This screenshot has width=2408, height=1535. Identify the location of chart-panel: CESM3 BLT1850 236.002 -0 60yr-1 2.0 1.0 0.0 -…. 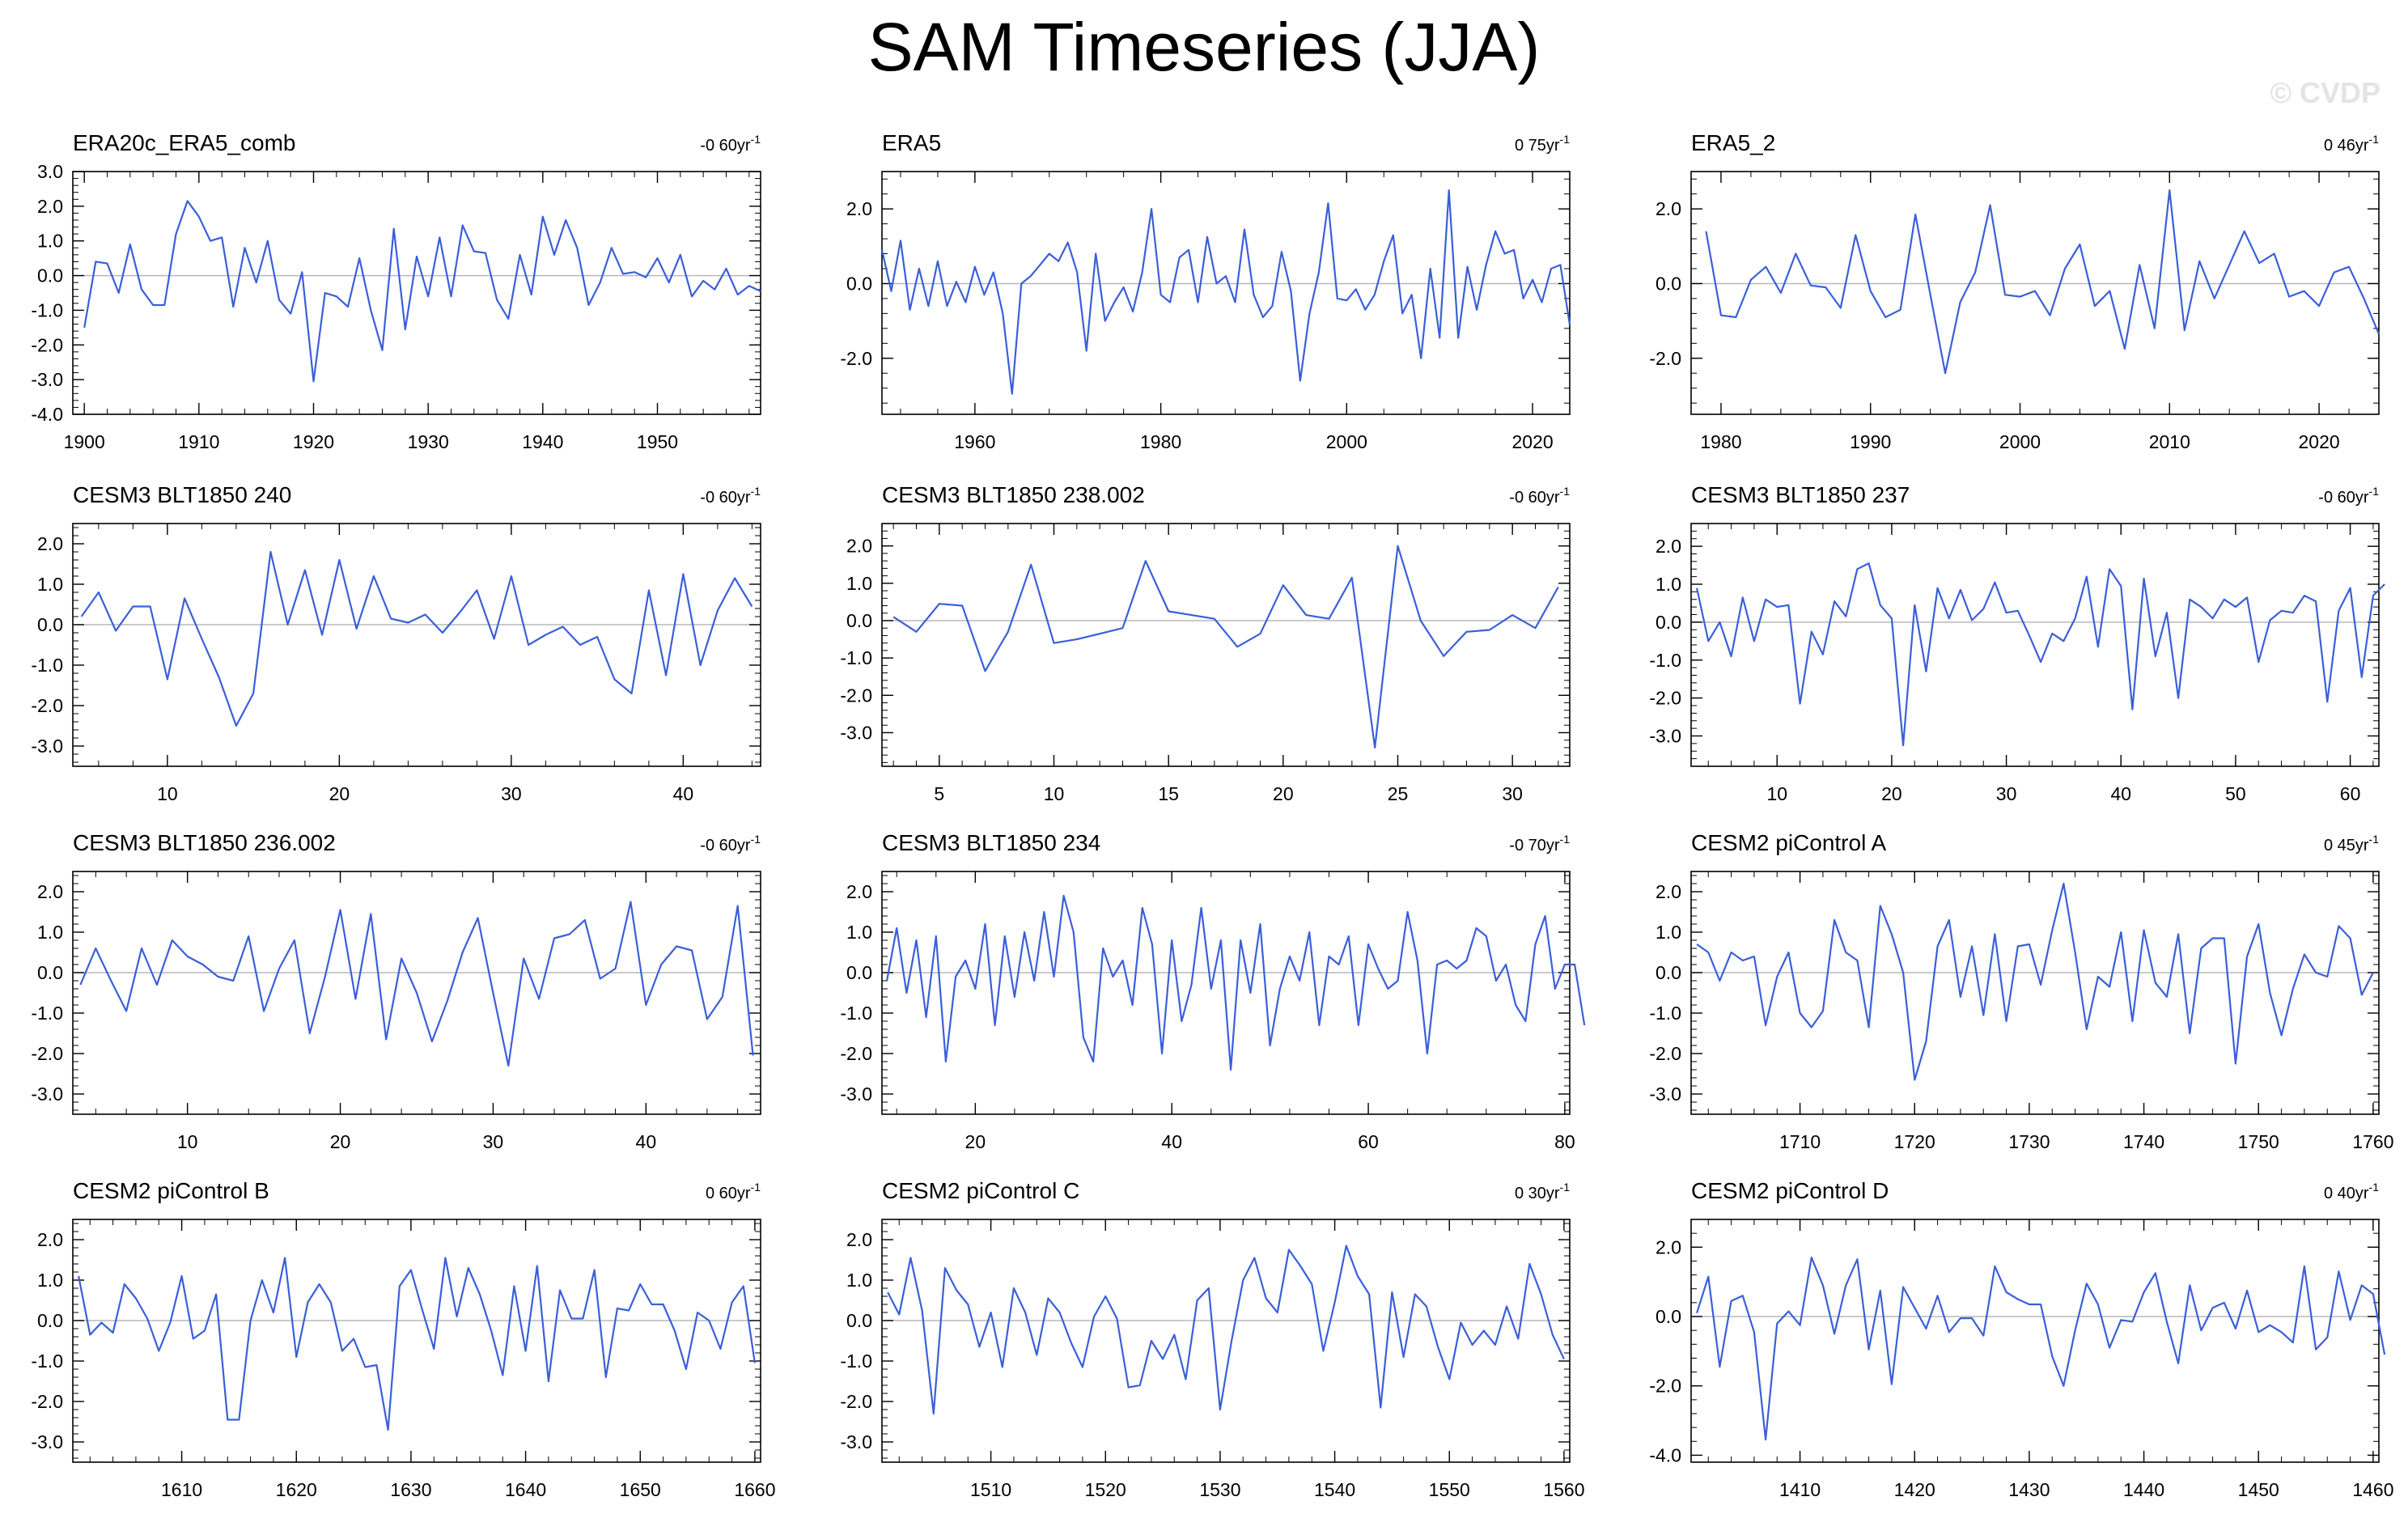
(396, 991).